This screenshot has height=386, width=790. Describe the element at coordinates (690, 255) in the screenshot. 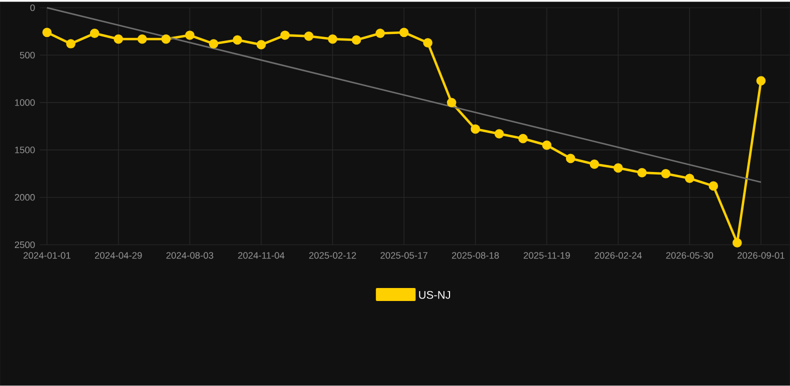

I see `x-tick-label: 2026-05-30` at that location.